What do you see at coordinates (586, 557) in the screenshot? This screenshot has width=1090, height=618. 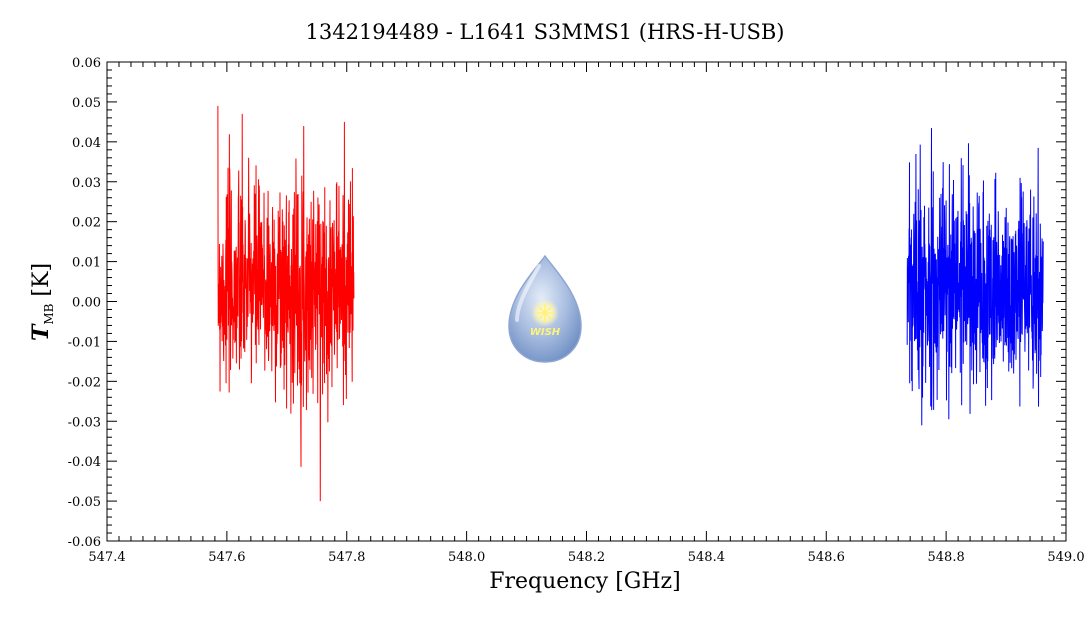 I see `x-tick-label: 548.2` at bounding box center [586, 557].